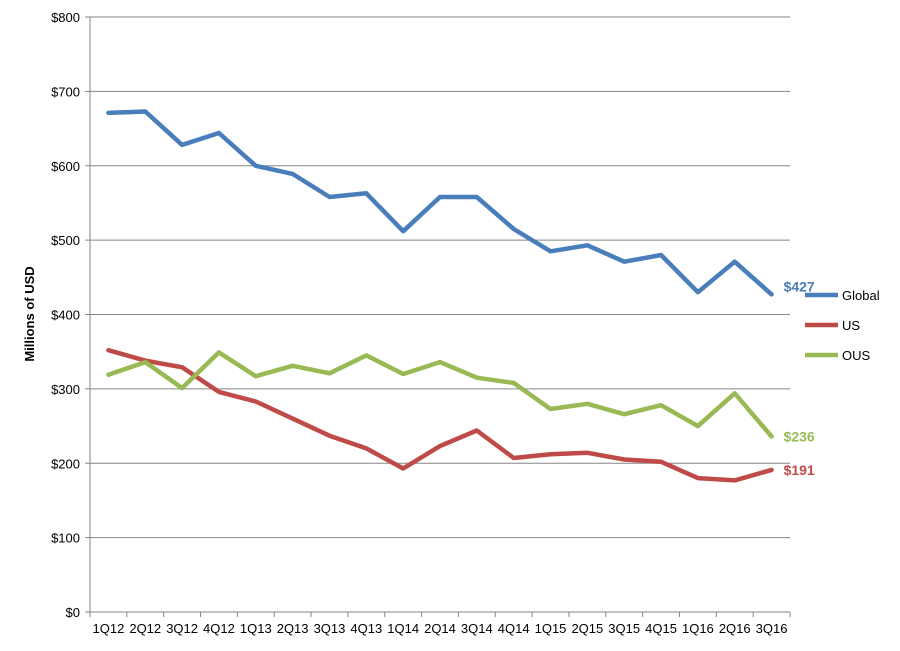  What do you see at coordinates (293, 628) in the screenshot?
I see `x-tick-label: 2Q13` at bounding box center [293, 628].